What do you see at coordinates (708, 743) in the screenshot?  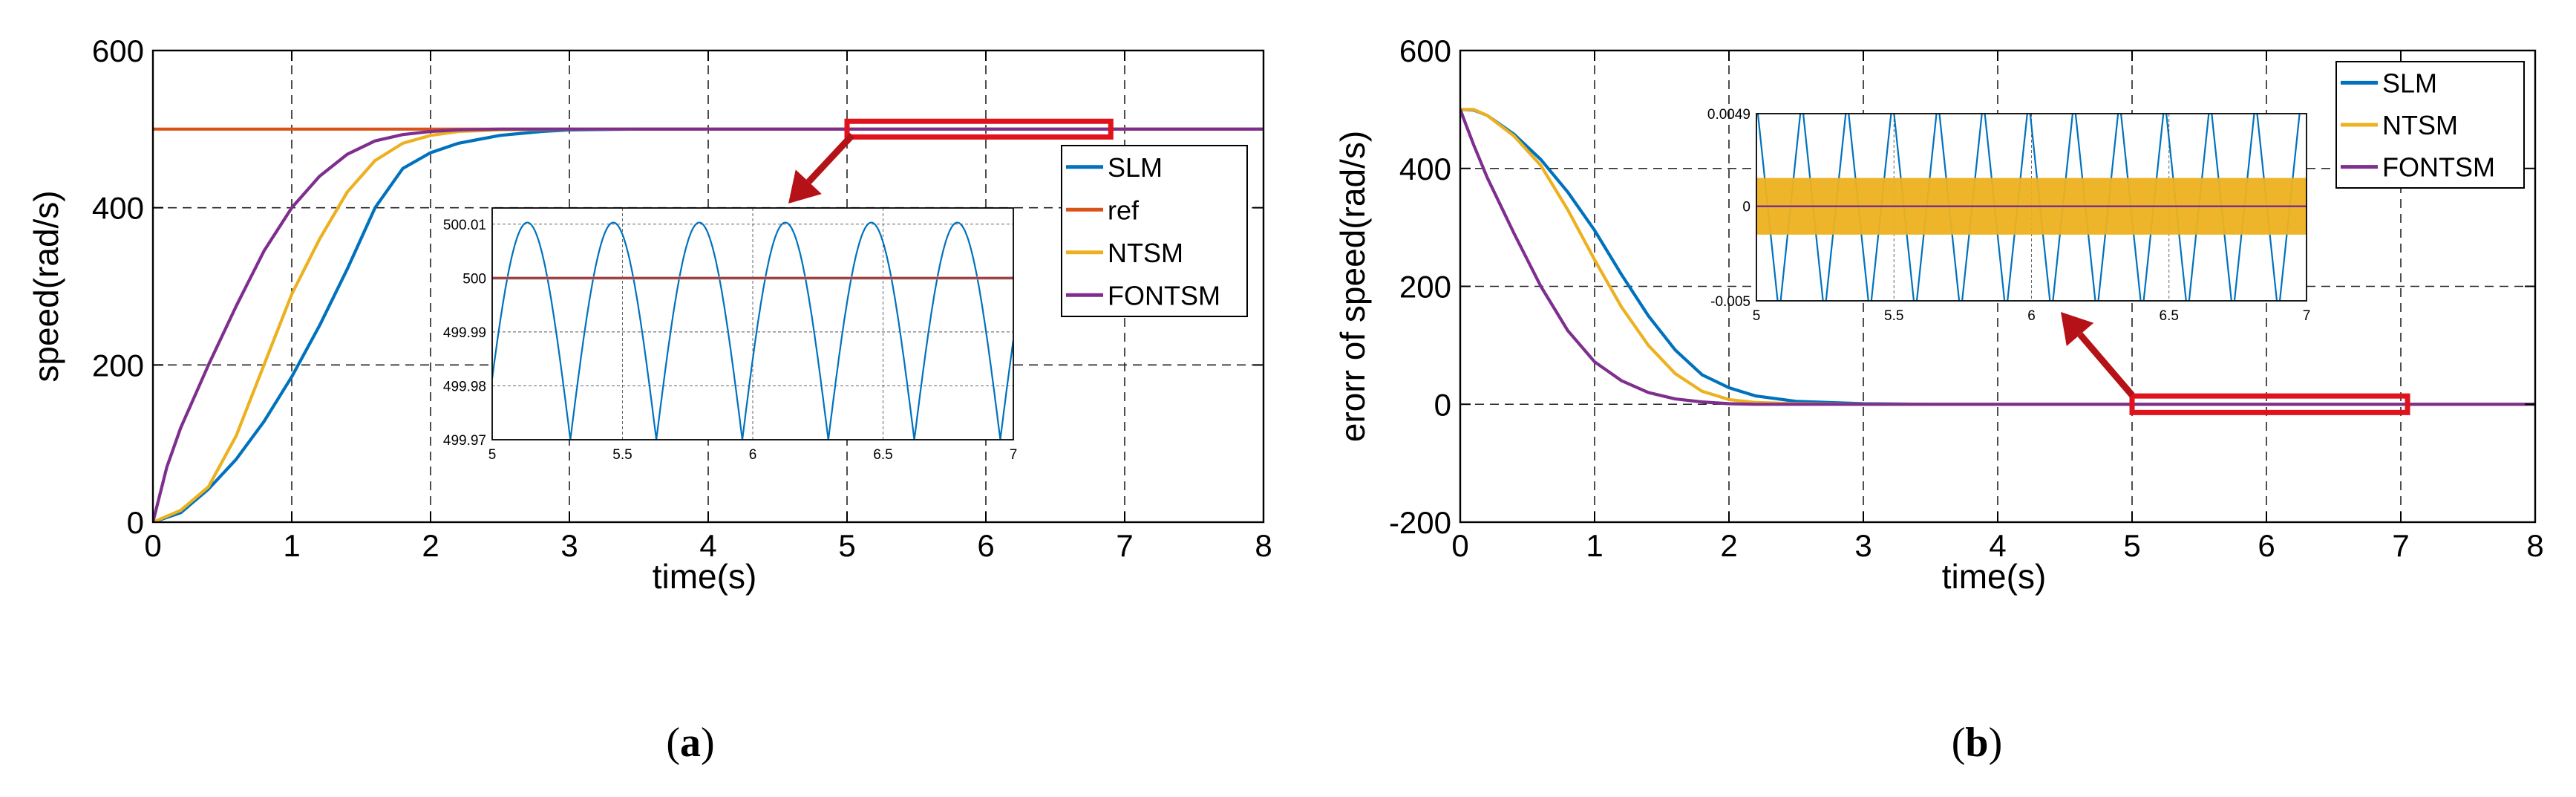 I see `caption-a-close: )` at bounding box center [708, 743].